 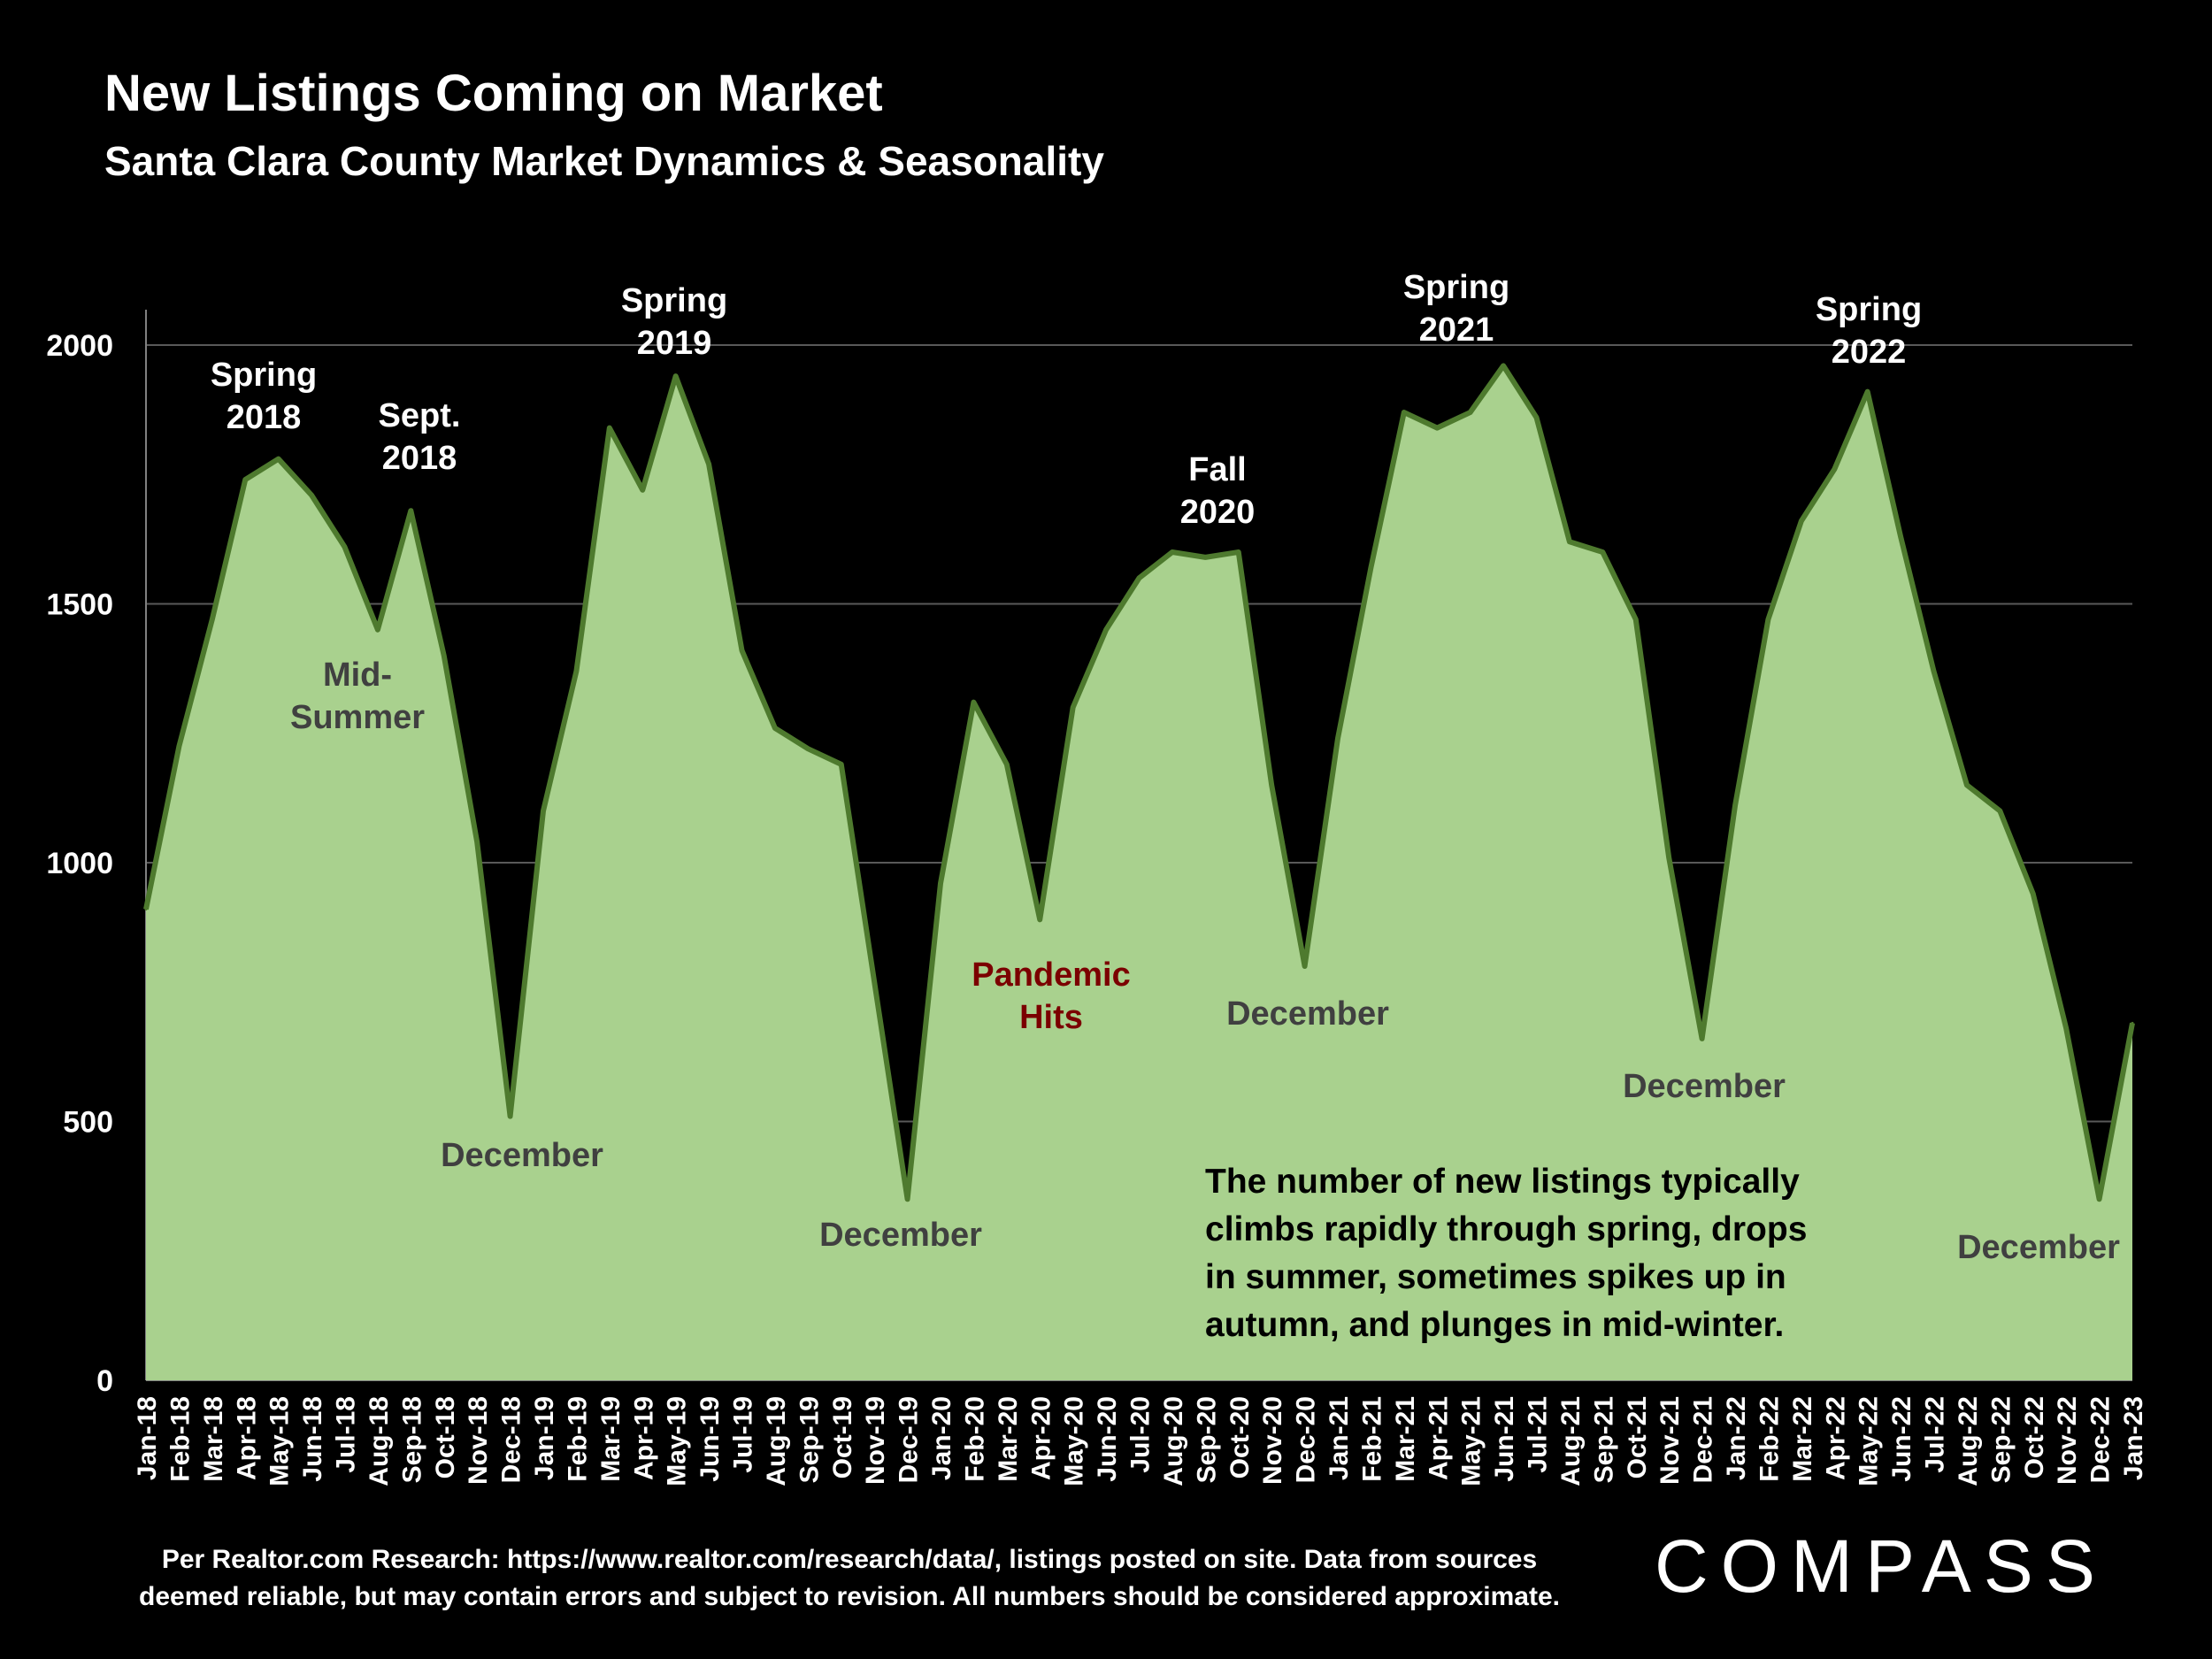 What do you see at coordinates (1870, 1441) in the screenshot?
I see `x-tick-label: May-22` at bounding box center [1870, 1441].